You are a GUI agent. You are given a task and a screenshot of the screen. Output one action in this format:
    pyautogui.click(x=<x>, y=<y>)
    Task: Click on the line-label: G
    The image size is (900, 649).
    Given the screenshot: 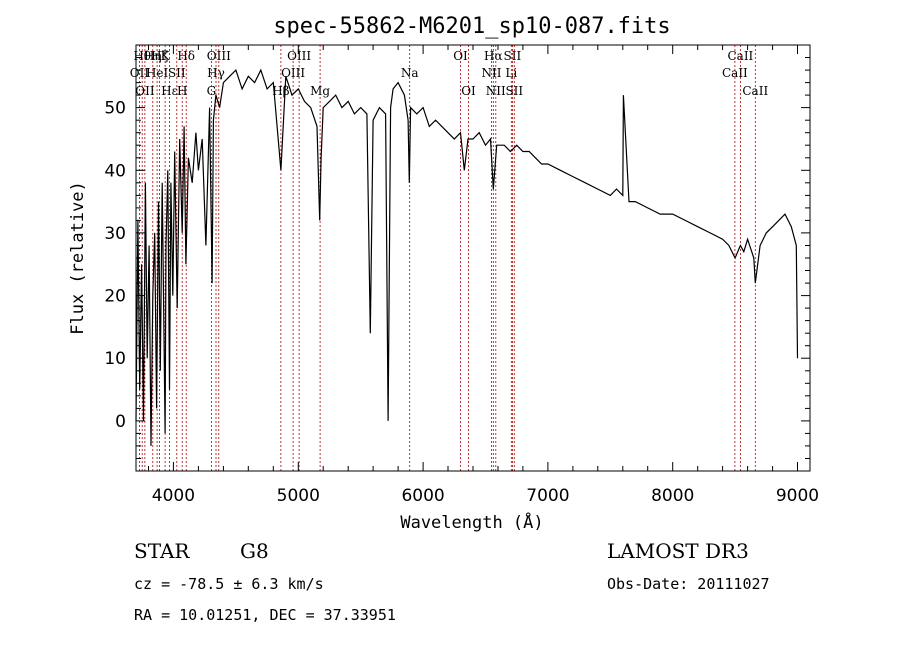 What is the action you would take?
    pyautogui.click(x=212, y=91)
    